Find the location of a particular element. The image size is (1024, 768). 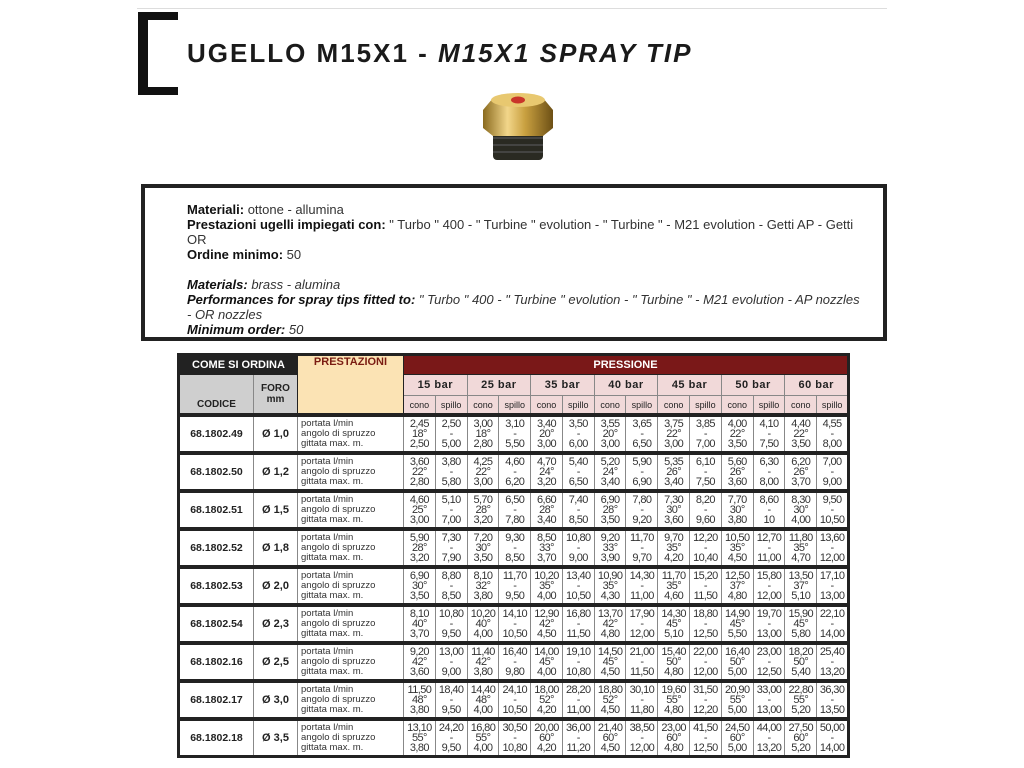

cone-value-cell: 11,70 35° 4,60 is located at coordinates (674, 585).